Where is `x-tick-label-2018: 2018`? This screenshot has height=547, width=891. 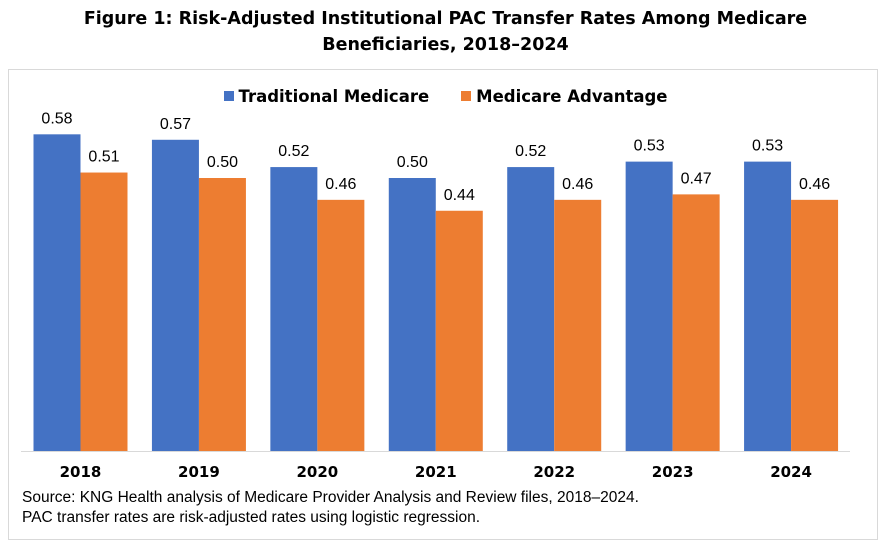 x-tick-label-2018: 2018 is located at coordinates (81, 472).